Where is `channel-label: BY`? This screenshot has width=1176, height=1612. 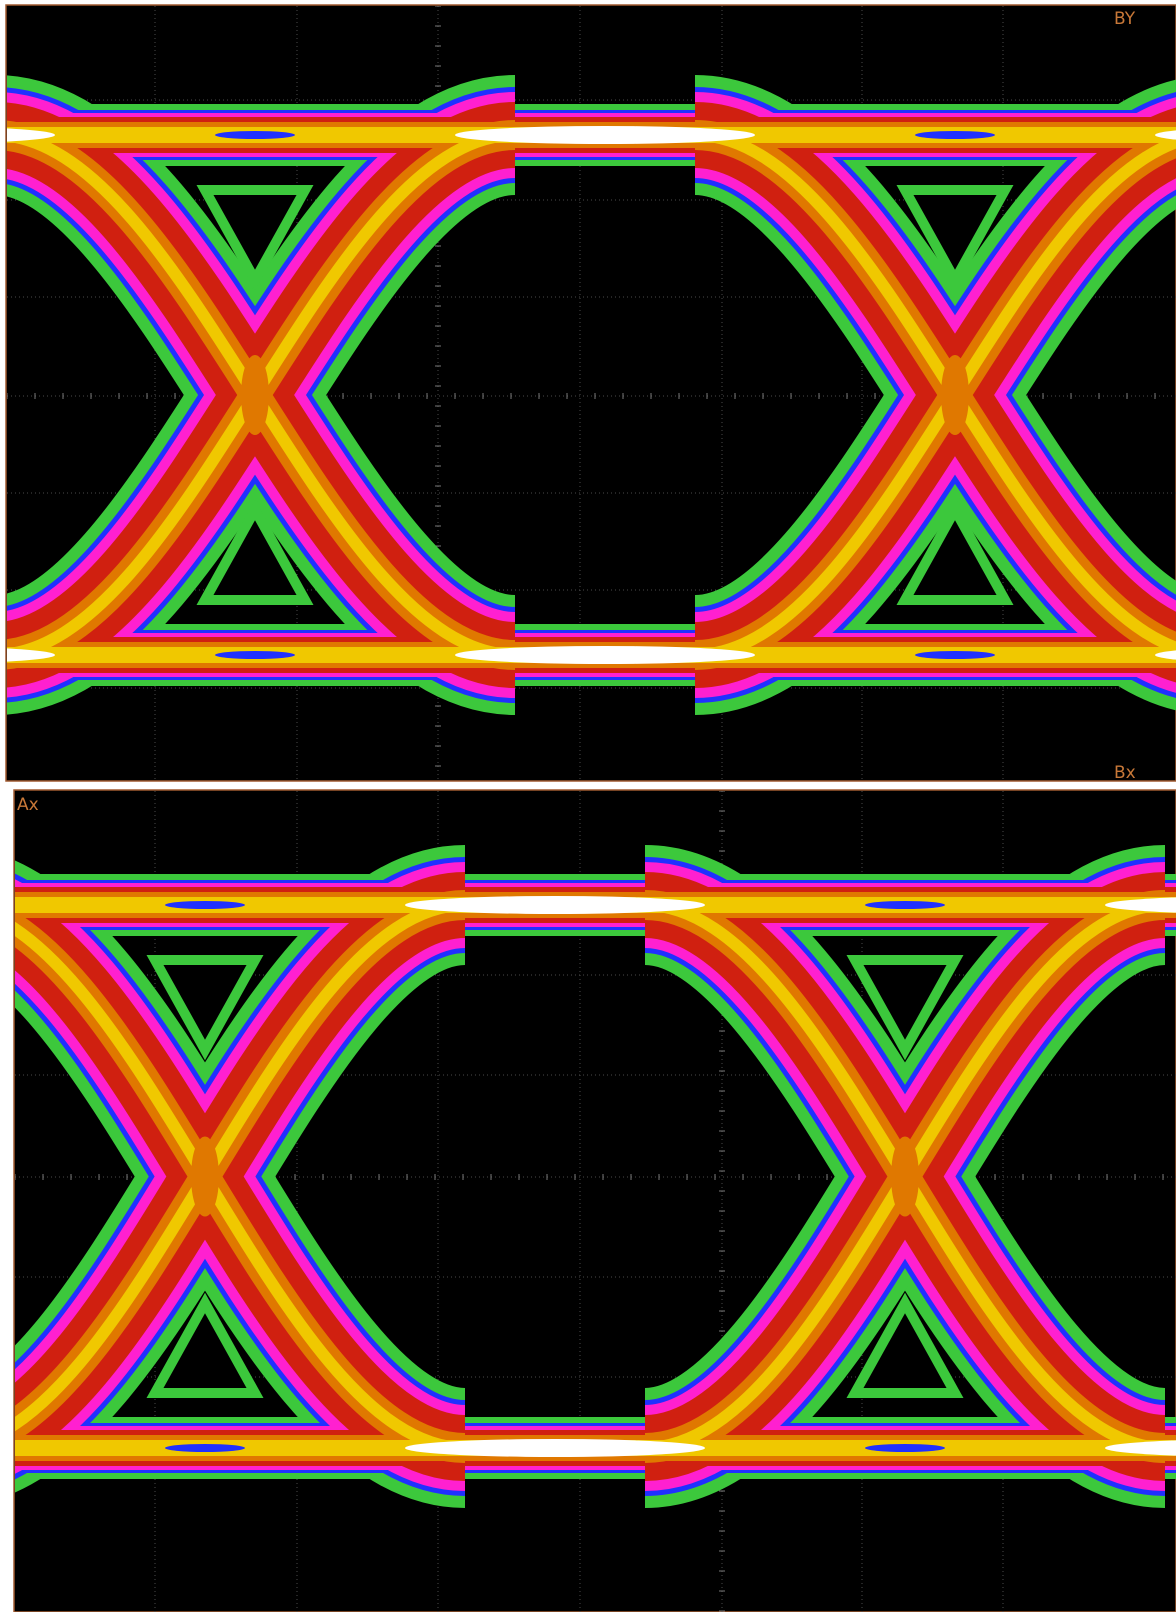 channel-label: BY is located at coordinates (1125, 19).